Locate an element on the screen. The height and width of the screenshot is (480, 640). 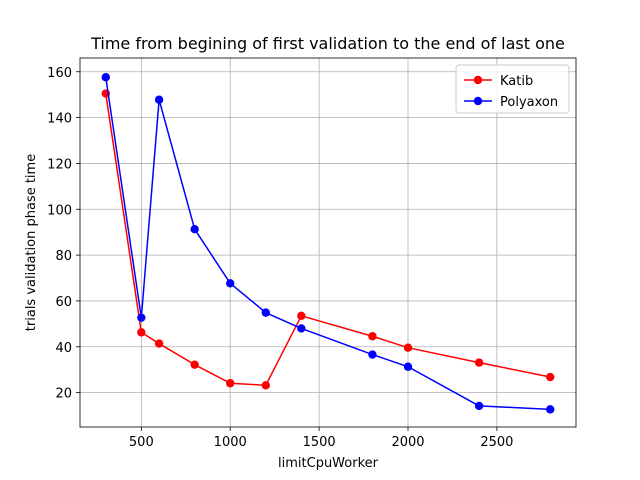
y-tick-label: 140 is located at coordinates (59, 119).